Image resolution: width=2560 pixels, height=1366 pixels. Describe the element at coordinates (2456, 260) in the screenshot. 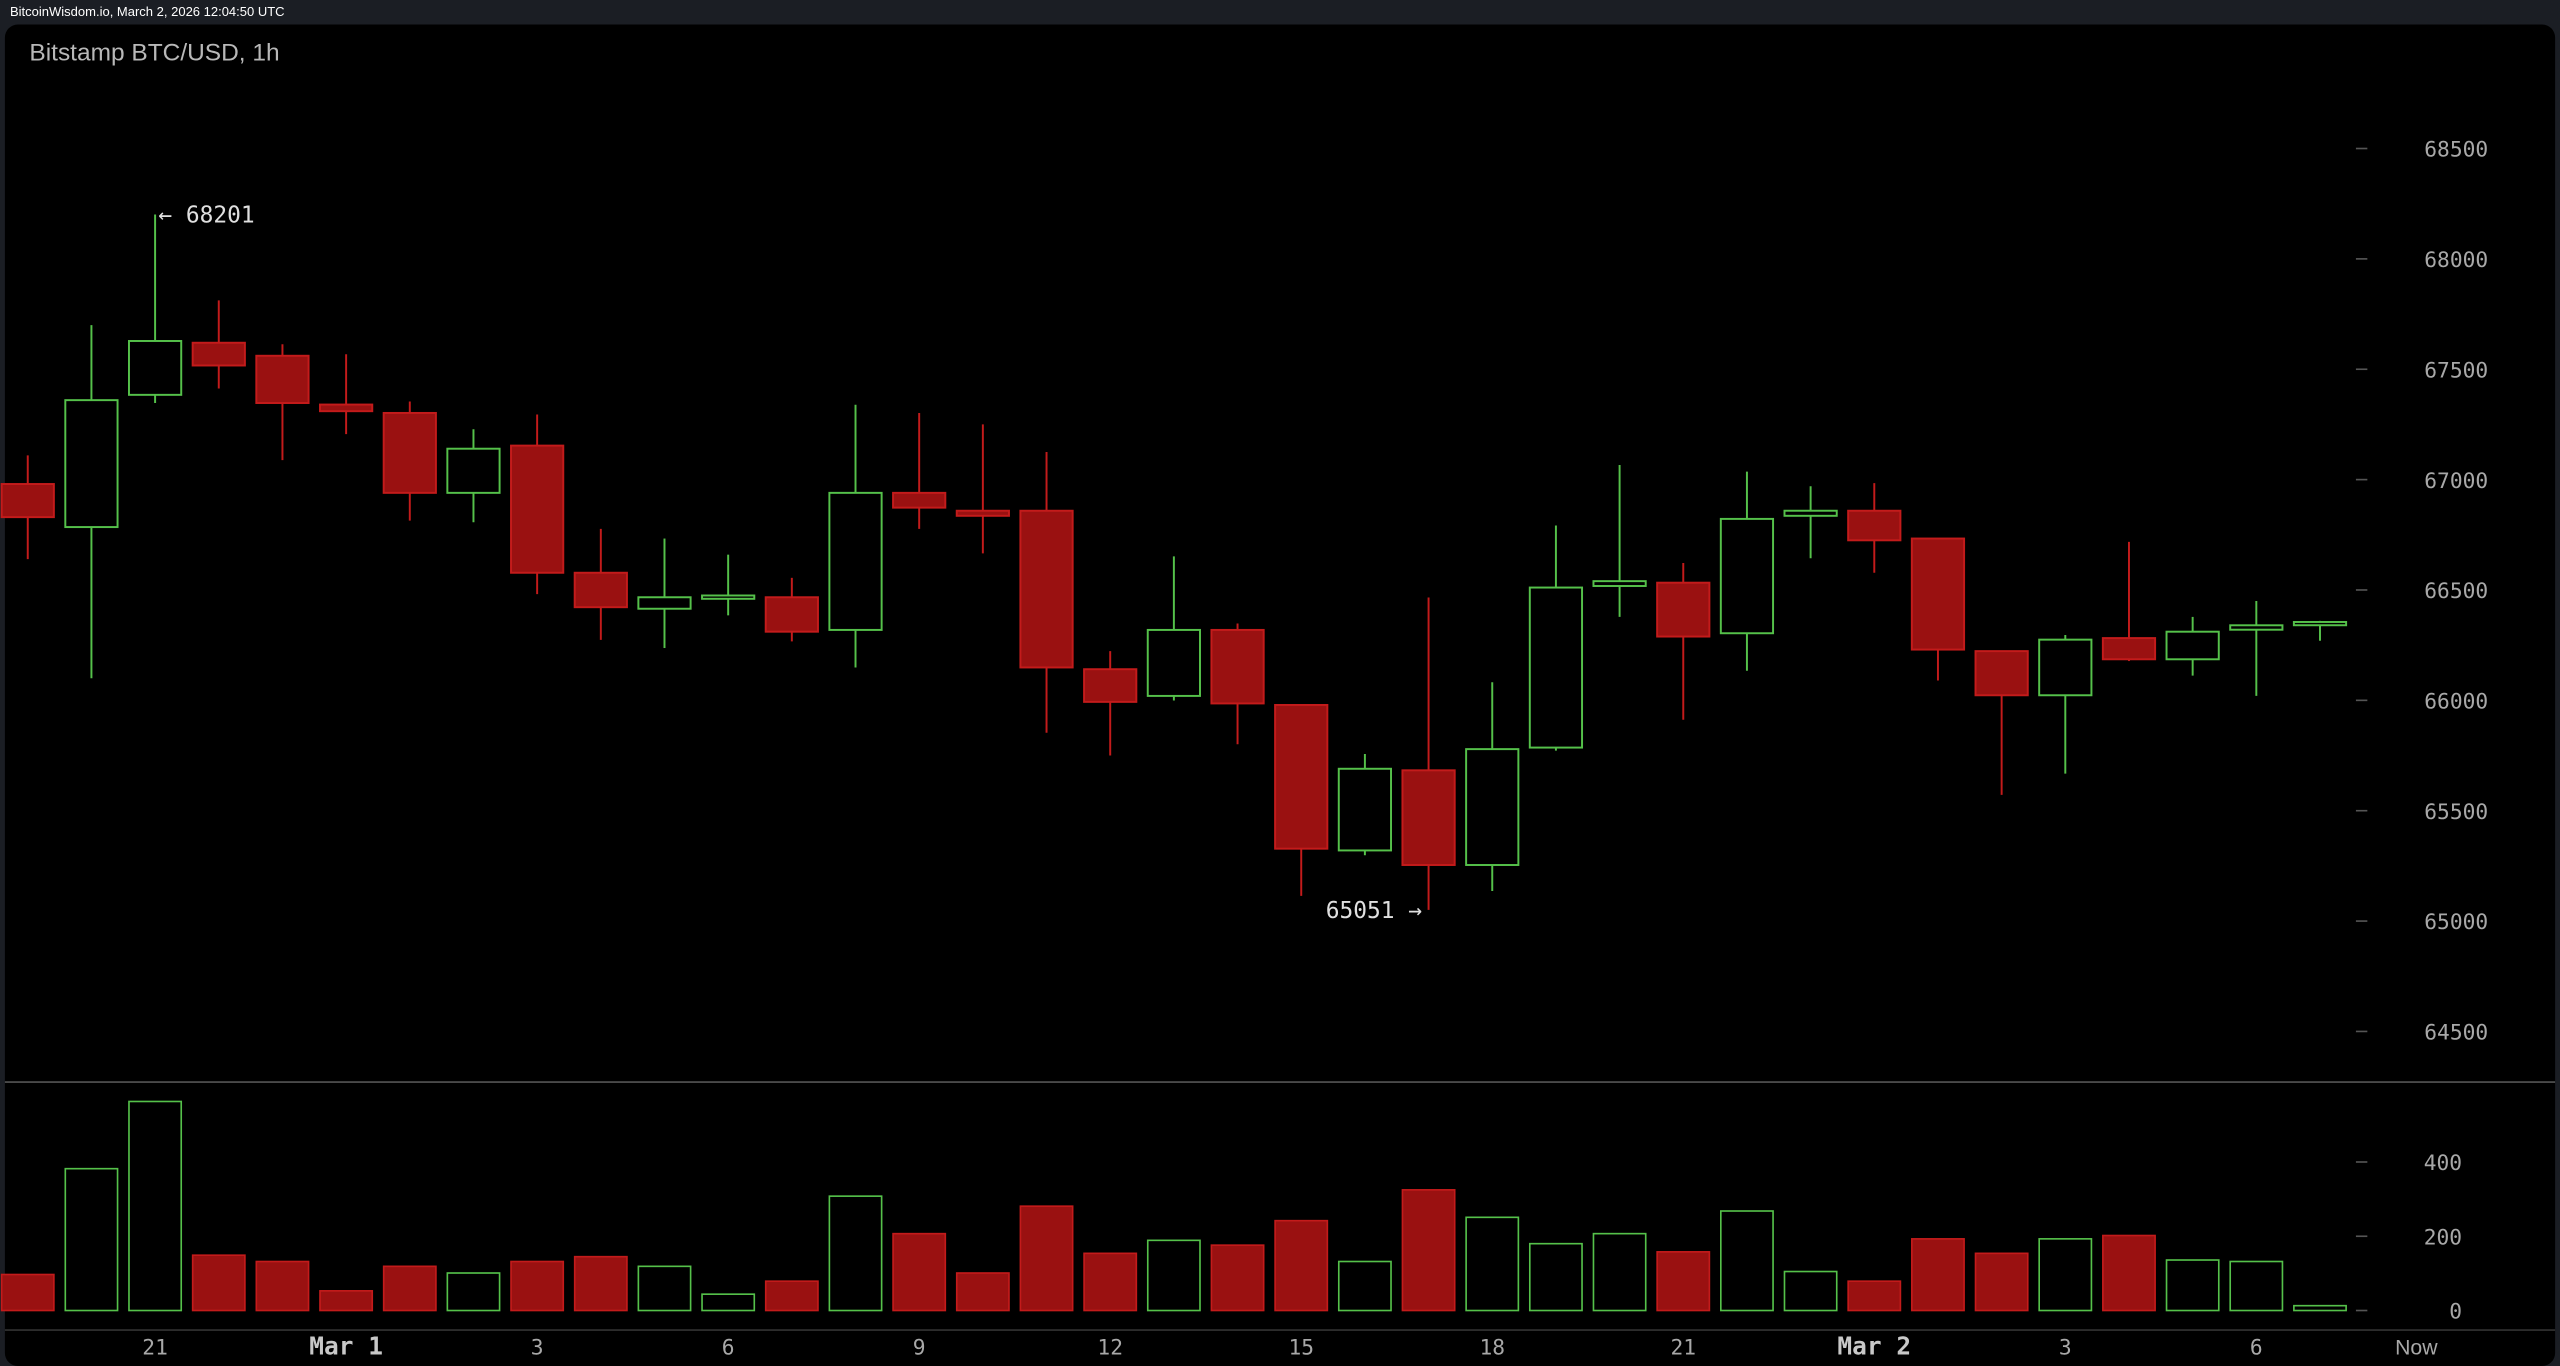

I see `y-tick-label: 68000` at that location.